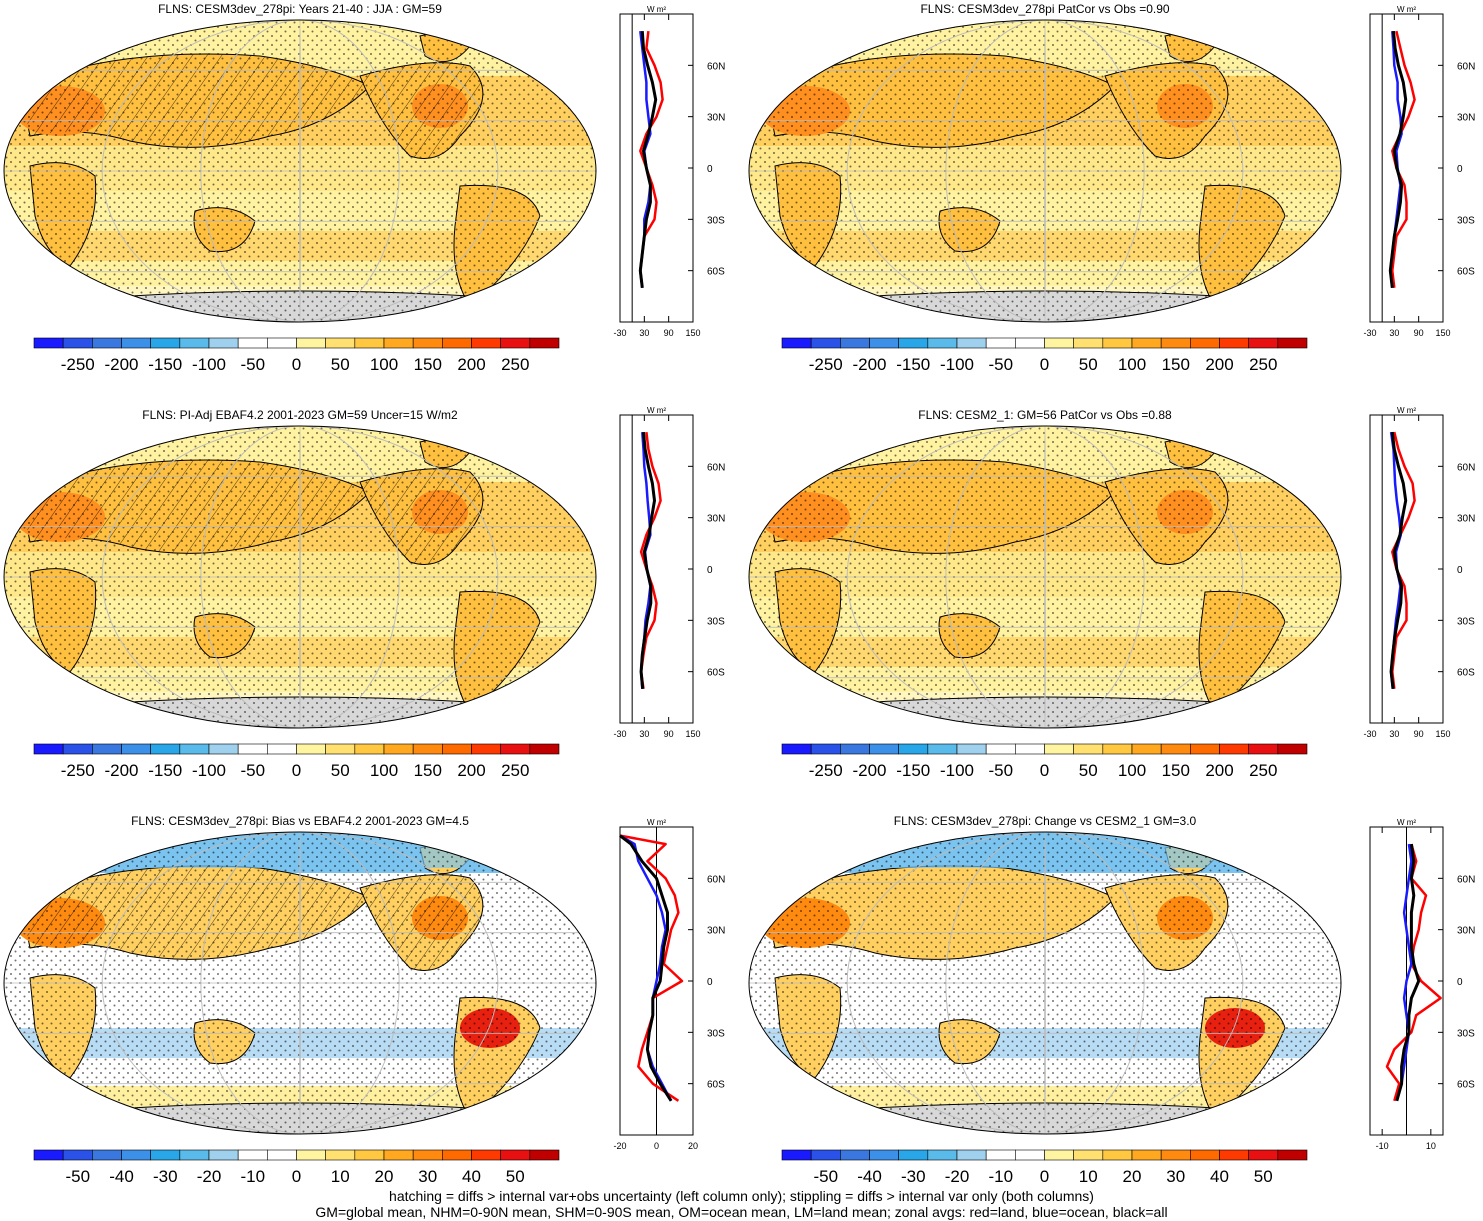 Image resolution: width=1483 pixels, height=1221 pixels. What do you see at coordinates (421, 516) in the screenshot?
I see `hatching-north-america` at bounding box center [421, 516].